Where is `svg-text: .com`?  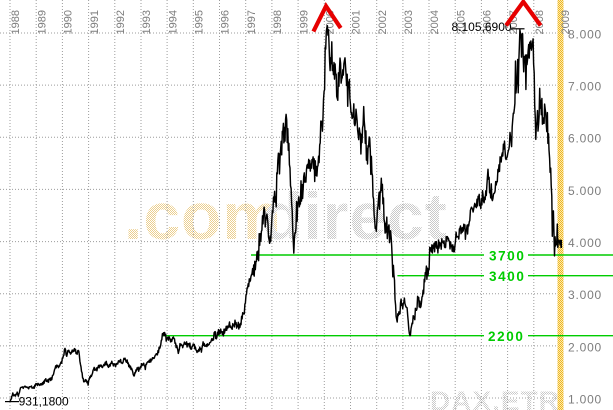
svg-text: .com is located at coordinates (203, 216).